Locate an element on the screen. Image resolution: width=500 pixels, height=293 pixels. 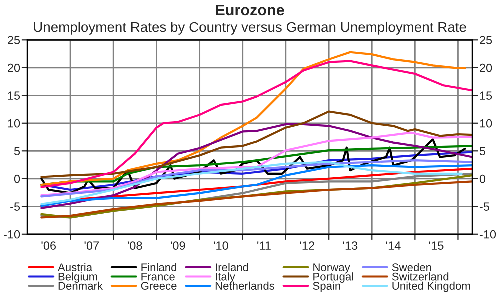
legend-label: Austria is located at coordinates (75, 267).